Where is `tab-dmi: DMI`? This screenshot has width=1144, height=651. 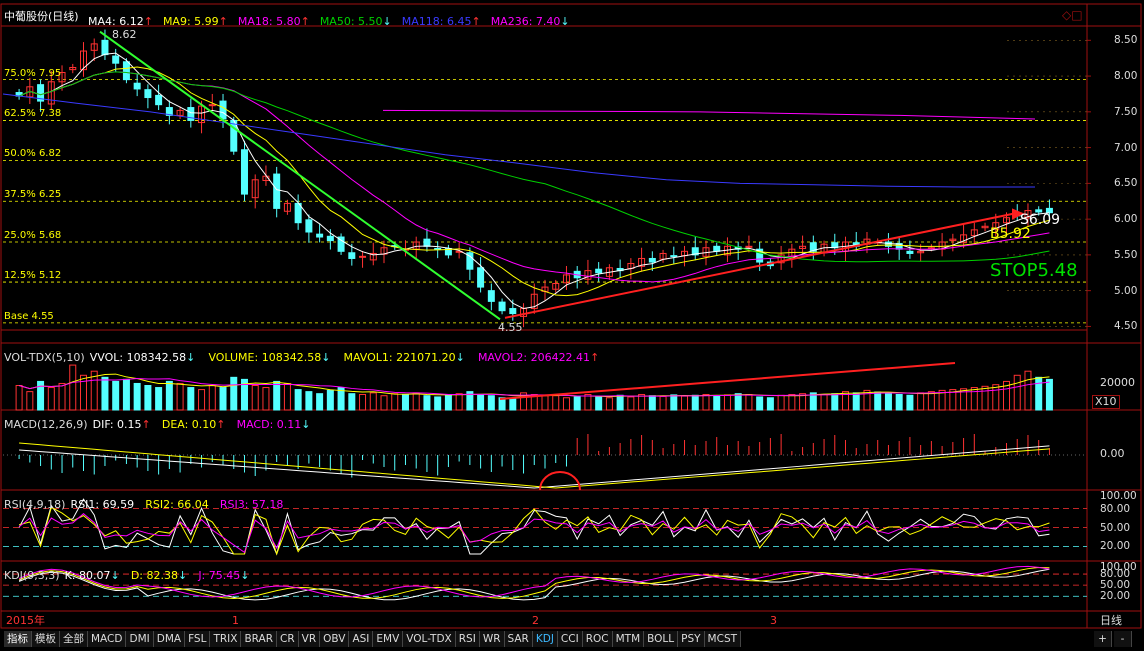
tab-dmi: DMI is located at coordinates (140, 639).